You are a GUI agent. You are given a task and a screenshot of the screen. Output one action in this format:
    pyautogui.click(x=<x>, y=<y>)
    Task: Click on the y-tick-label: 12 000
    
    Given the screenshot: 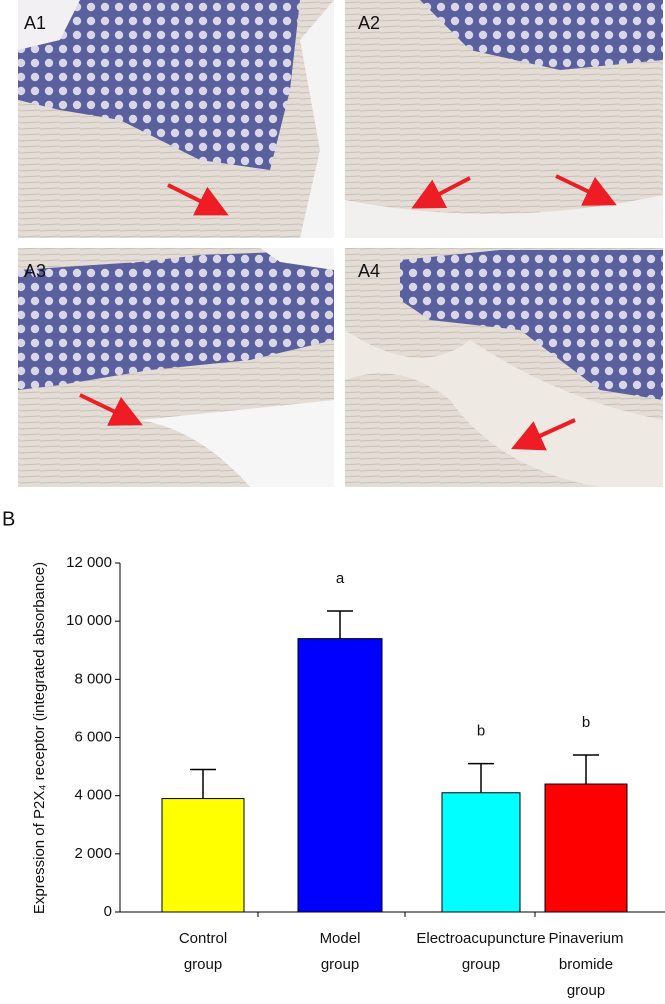 What is the action you would take?
    pyautogui.click(x=89, y=562)
    